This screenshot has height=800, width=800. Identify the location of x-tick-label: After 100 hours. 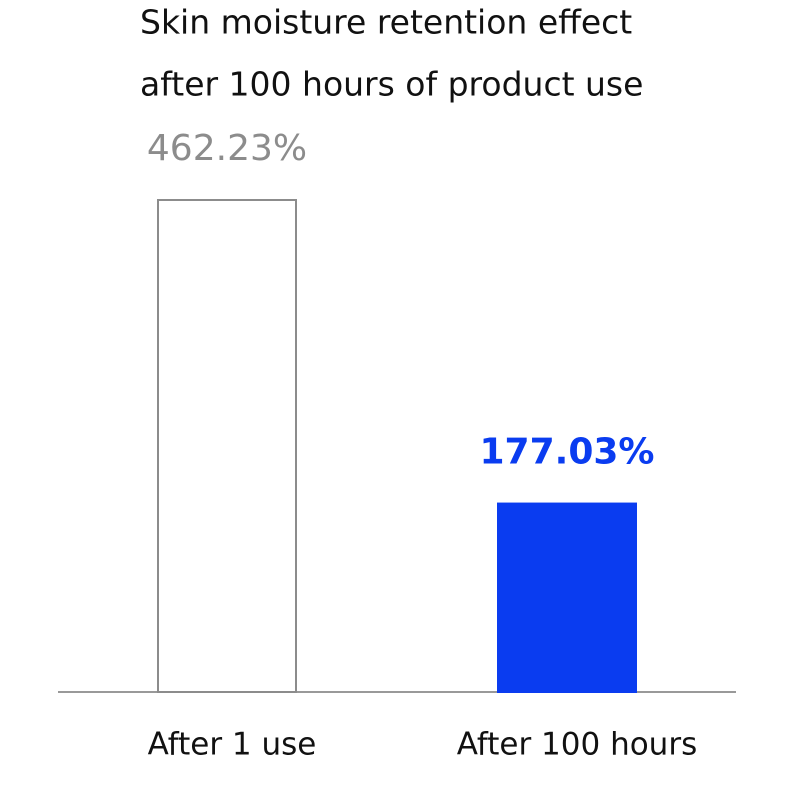
(577, 745).